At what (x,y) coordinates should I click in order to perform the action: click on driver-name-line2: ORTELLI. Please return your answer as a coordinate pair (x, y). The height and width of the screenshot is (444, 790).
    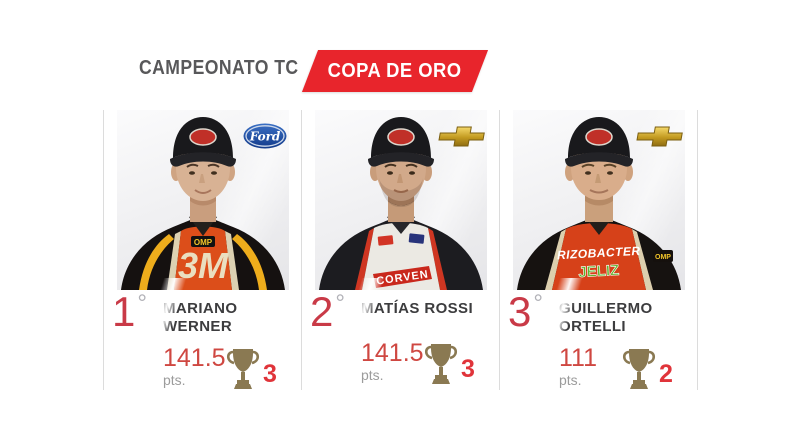
    Looking at the image, I should click on (592, 326).